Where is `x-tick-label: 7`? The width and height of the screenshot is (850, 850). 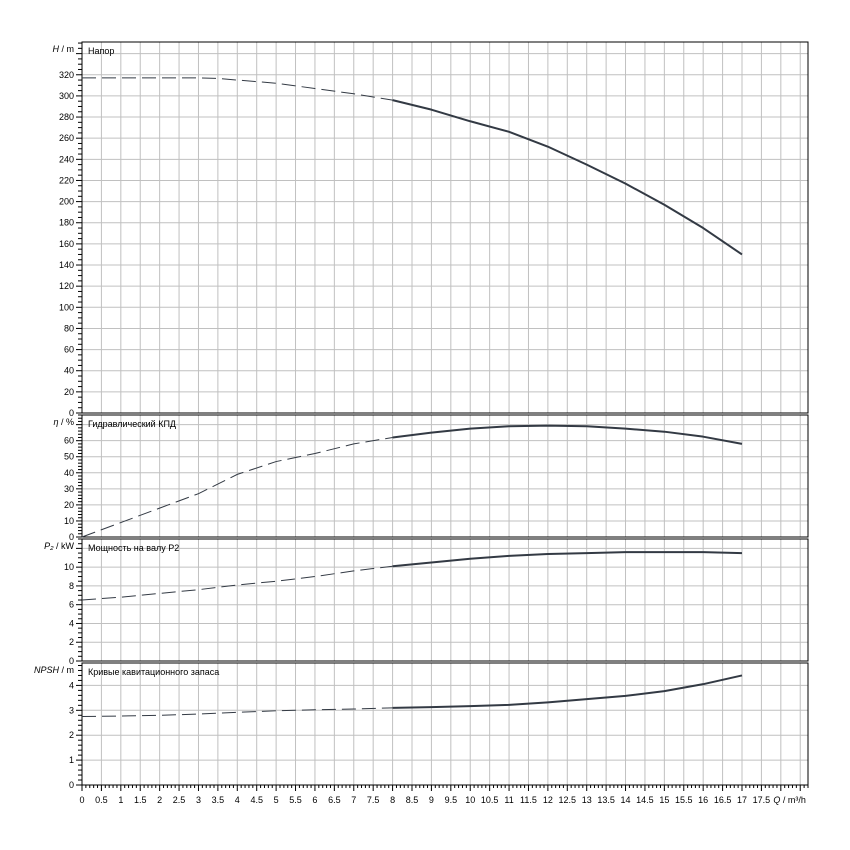 x-tick-label: 7 is located at coordinates (353, 800).